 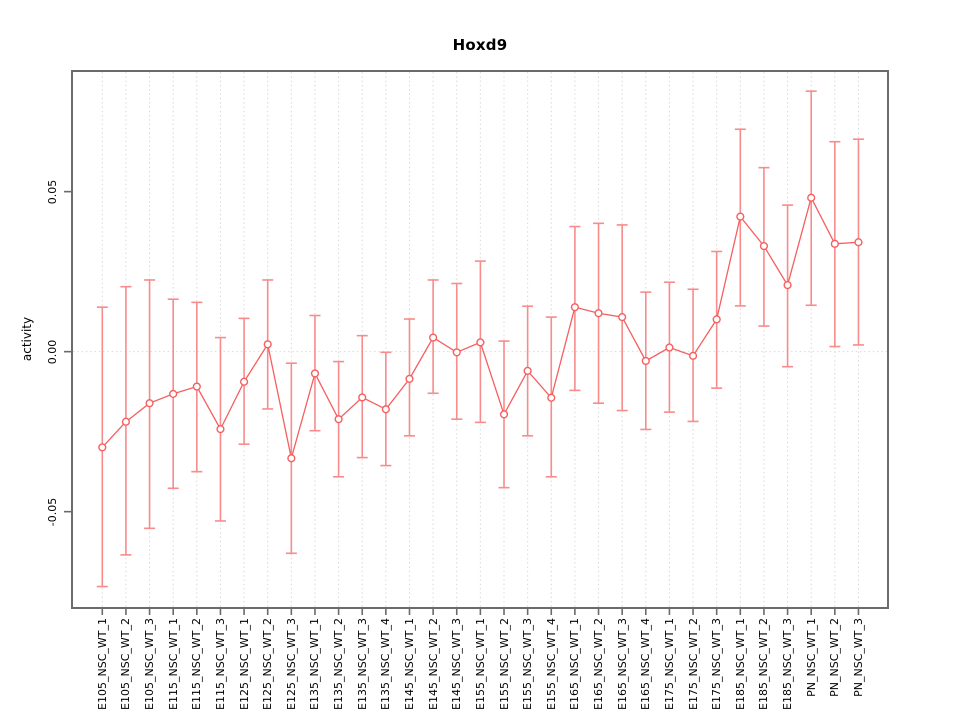 What do you see at coordinates (740, 664) in the screenshot?
I see `x-tick-label: E185_NSC_WT_1` at bounding box center [740, 664].